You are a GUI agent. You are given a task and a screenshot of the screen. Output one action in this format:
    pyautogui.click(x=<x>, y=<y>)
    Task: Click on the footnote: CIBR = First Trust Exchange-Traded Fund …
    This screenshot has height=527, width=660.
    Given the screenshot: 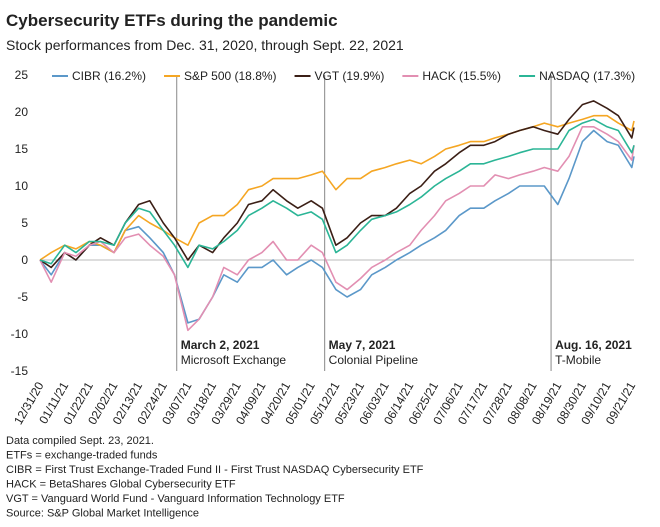 What is the action you would take?
    pyautogui.click(x=215, y=470)
    